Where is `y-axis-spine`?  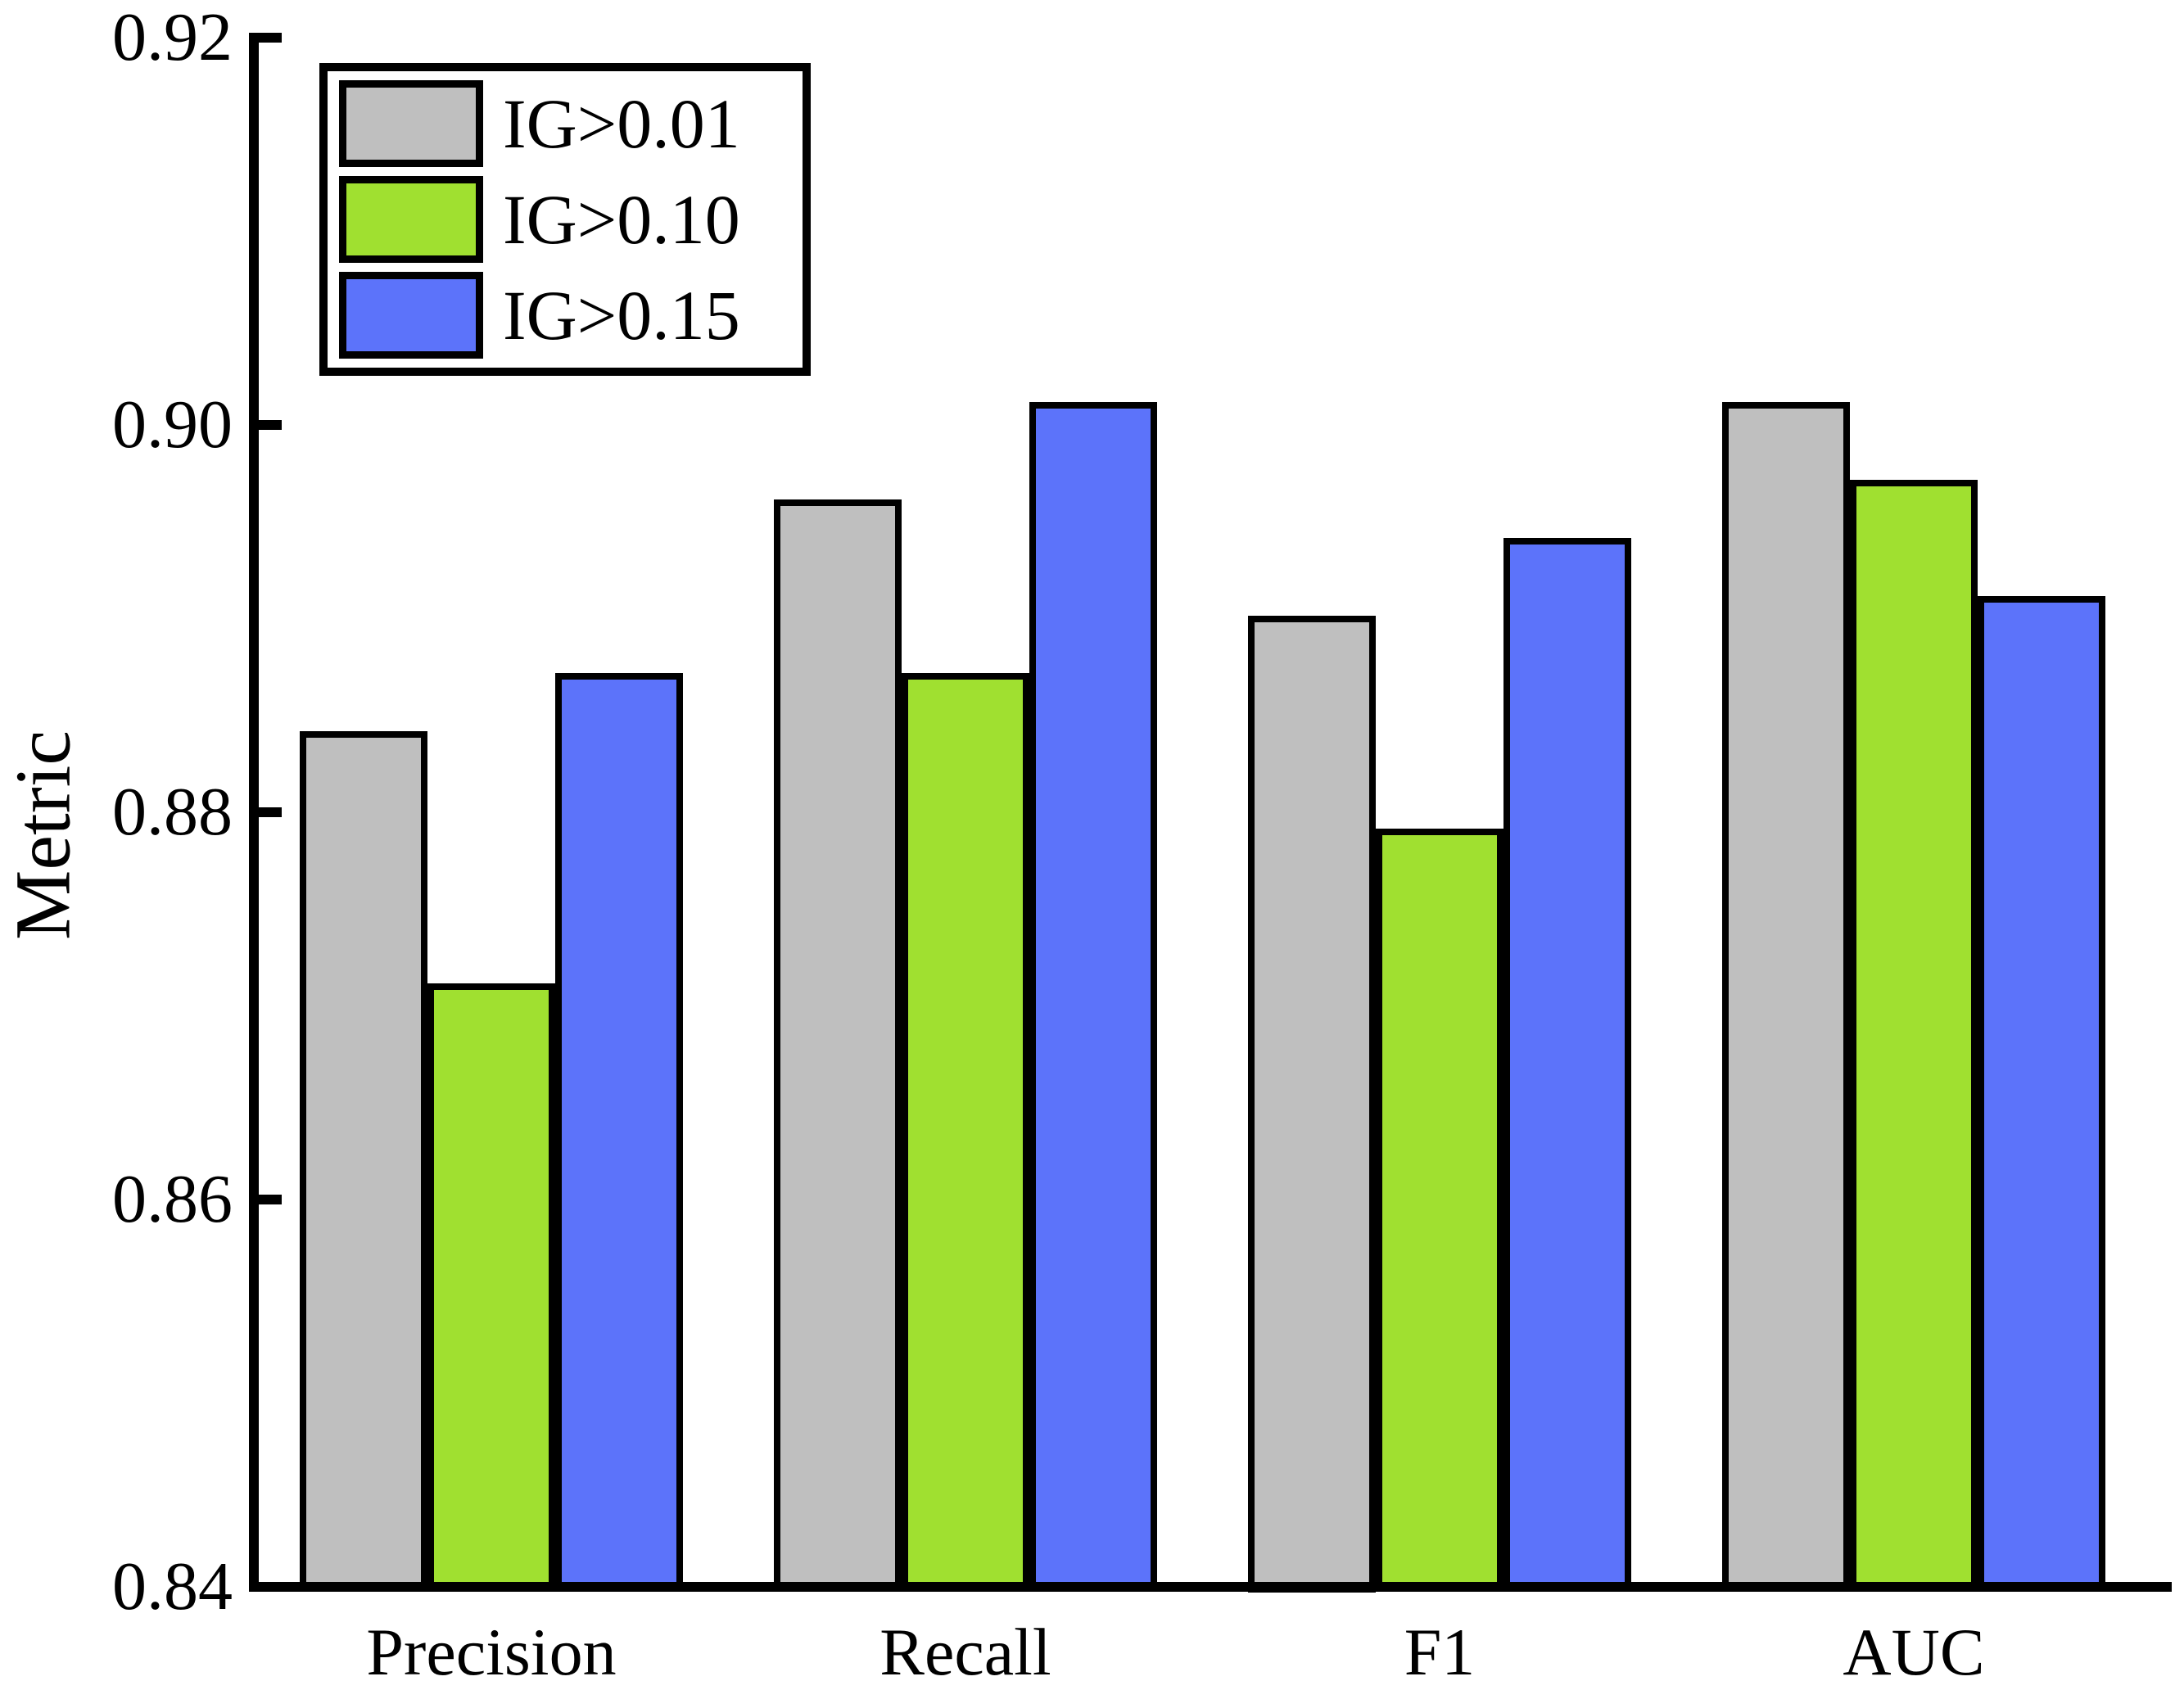 y-axis-spine is located at coordinates (254, 812).